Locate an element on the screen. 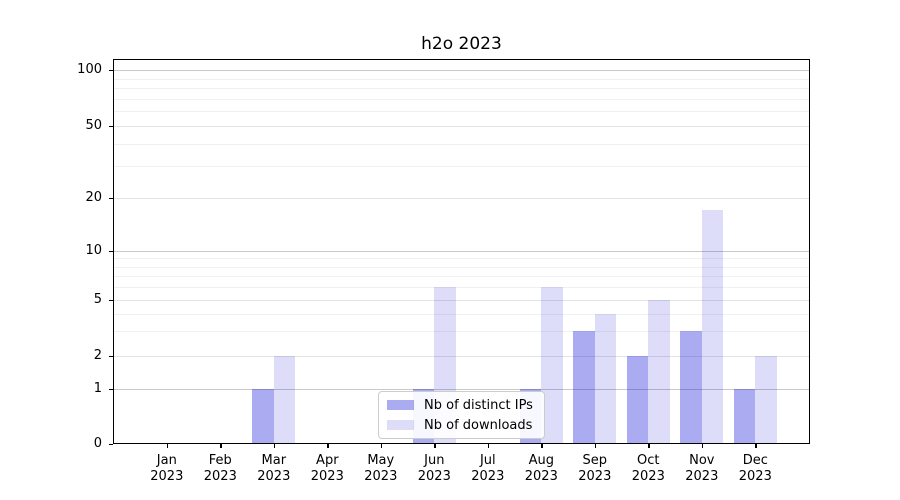 The image size is (900, 500). x-tick-label: Dec 2023 is located at coordinates (755, 468).